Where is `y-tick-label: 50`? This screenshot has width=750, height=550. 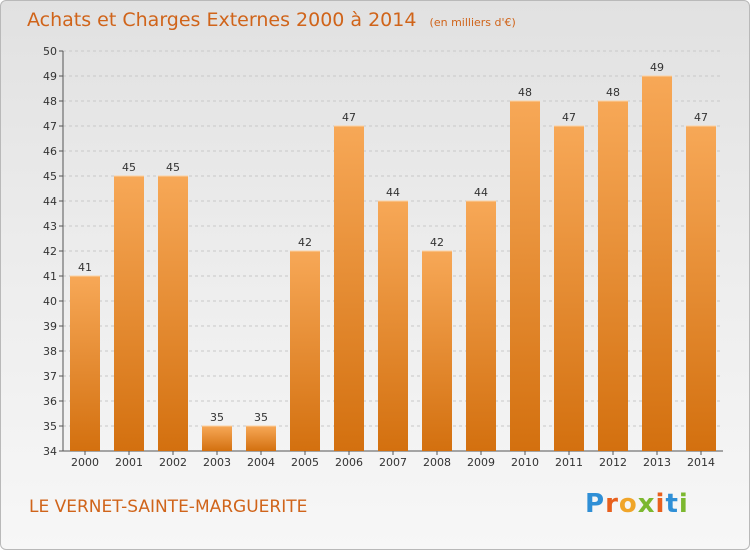
y-tick-label: 50 is located at coordinates (50, 51).